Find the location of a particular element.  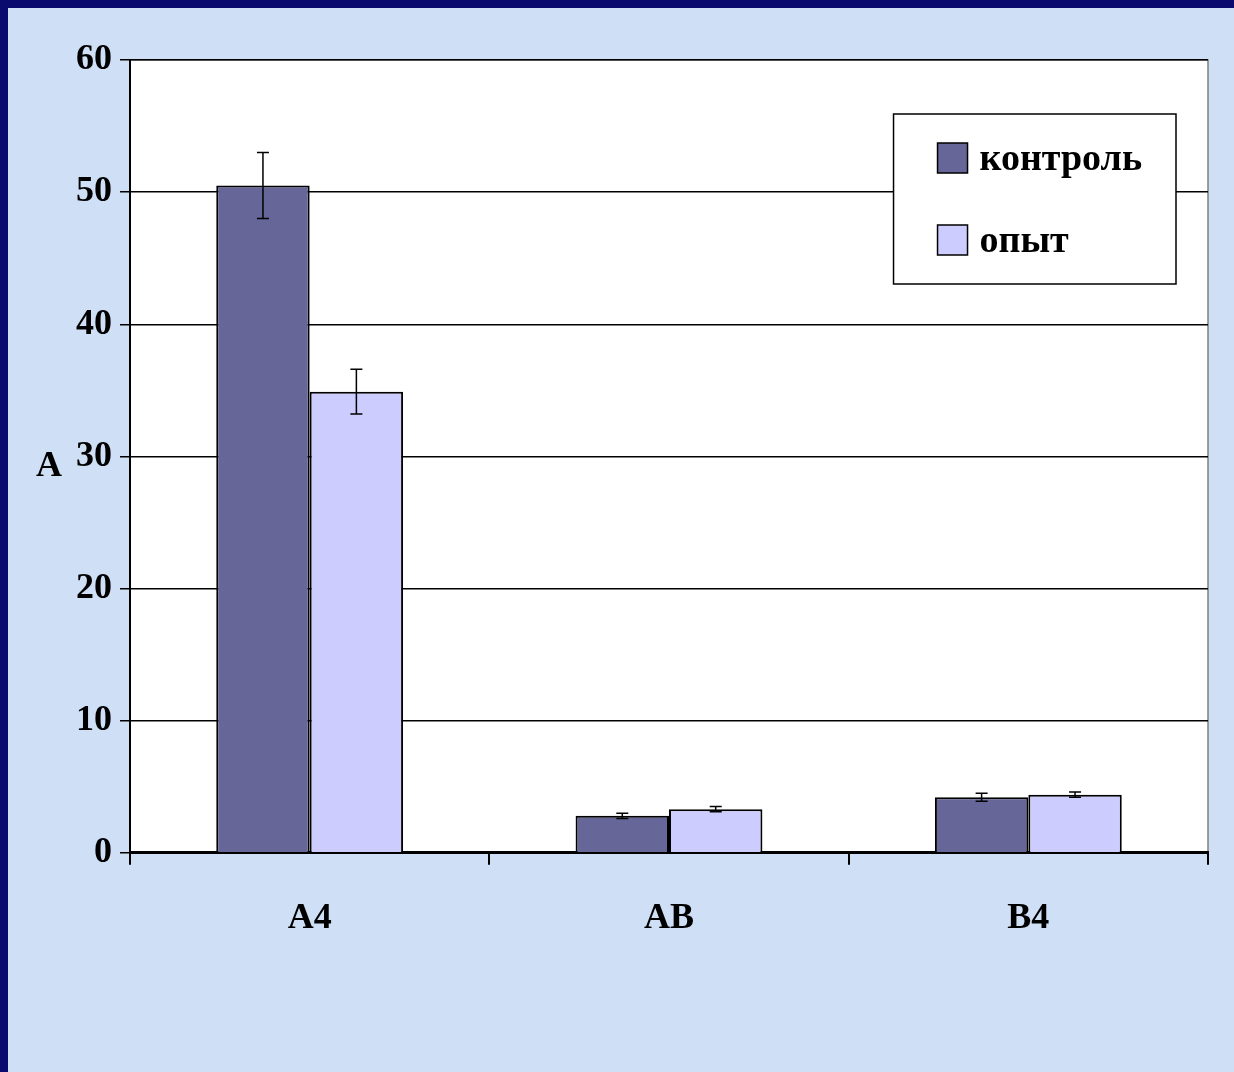

y-tick-label: 50 is located at coordinates (94, 189).